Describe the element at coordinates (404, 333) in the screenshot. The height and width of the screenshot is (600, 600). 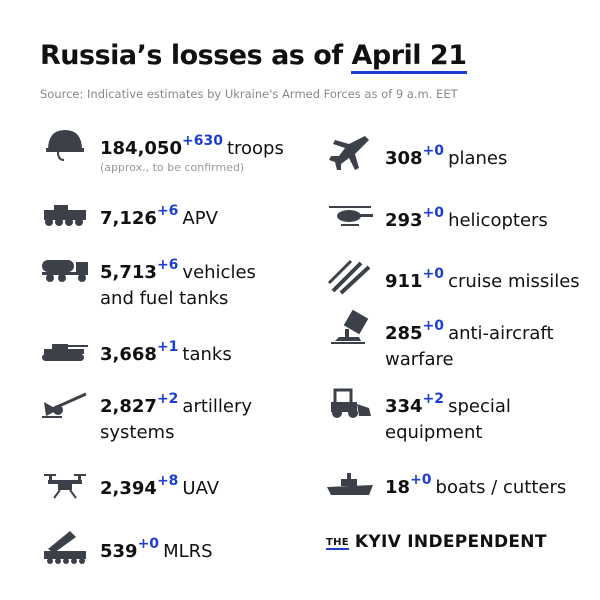
I see `stat-value: 285` at that location.